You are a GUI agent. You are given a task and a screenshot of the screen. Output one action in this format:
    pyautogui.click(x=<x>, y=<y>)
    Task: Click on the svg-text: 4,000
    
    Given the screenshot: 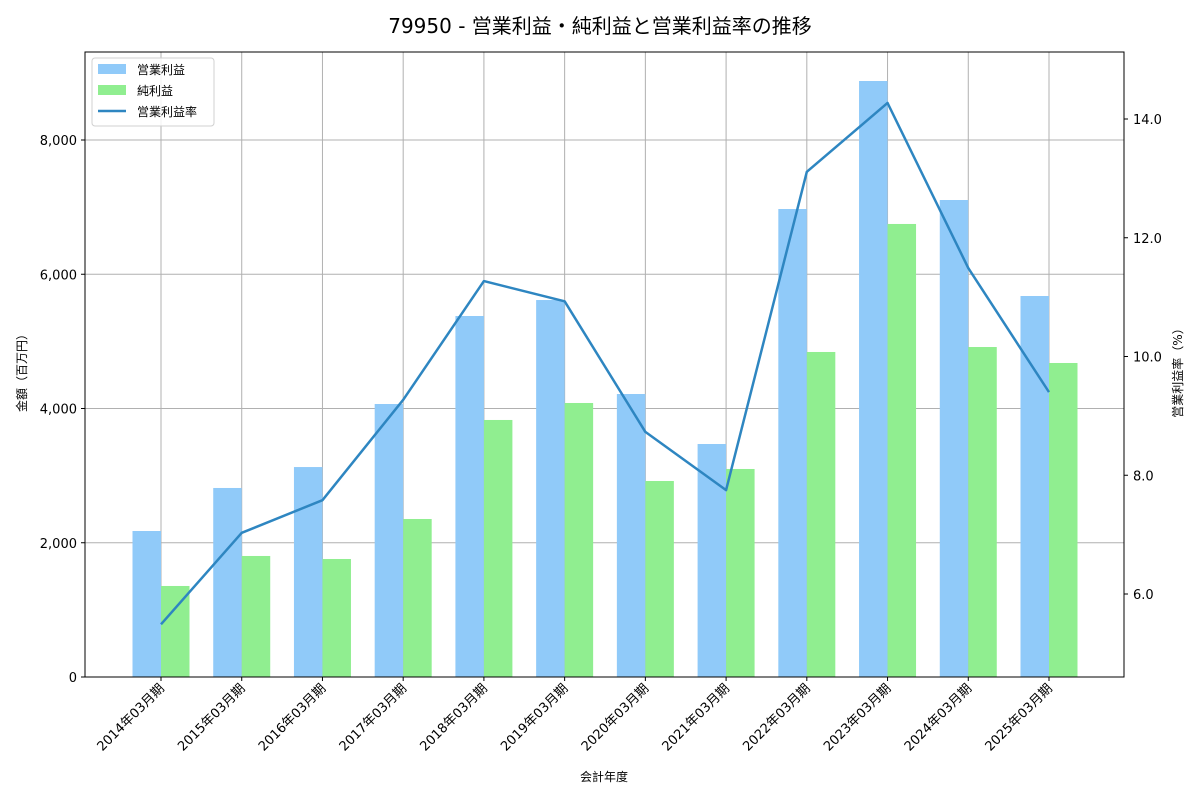 What is the action you would take?
    pyautogui.click(x=58, y=410)
    